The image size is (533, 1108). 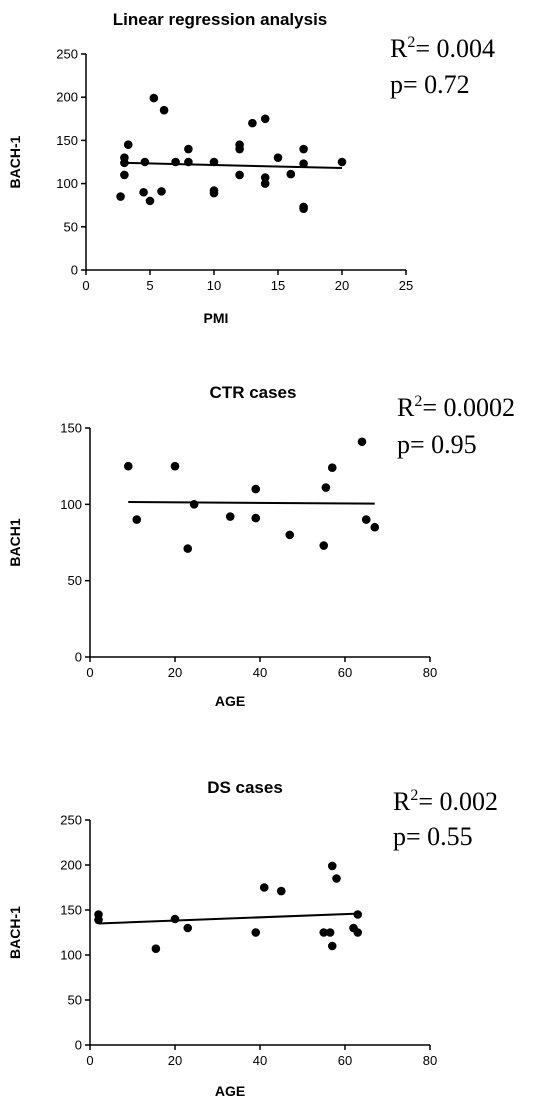 What do you see at coordinates (245, 787) in the screenshot?
I see `chart-title: DS cases` at bounding box center [245, 787].